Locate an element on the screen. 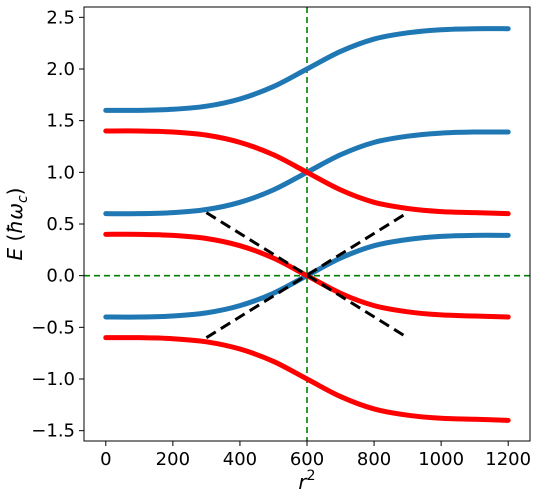 The image size is (539, 504). y-axis-label-open: ( is located at coordinates (15, 241).